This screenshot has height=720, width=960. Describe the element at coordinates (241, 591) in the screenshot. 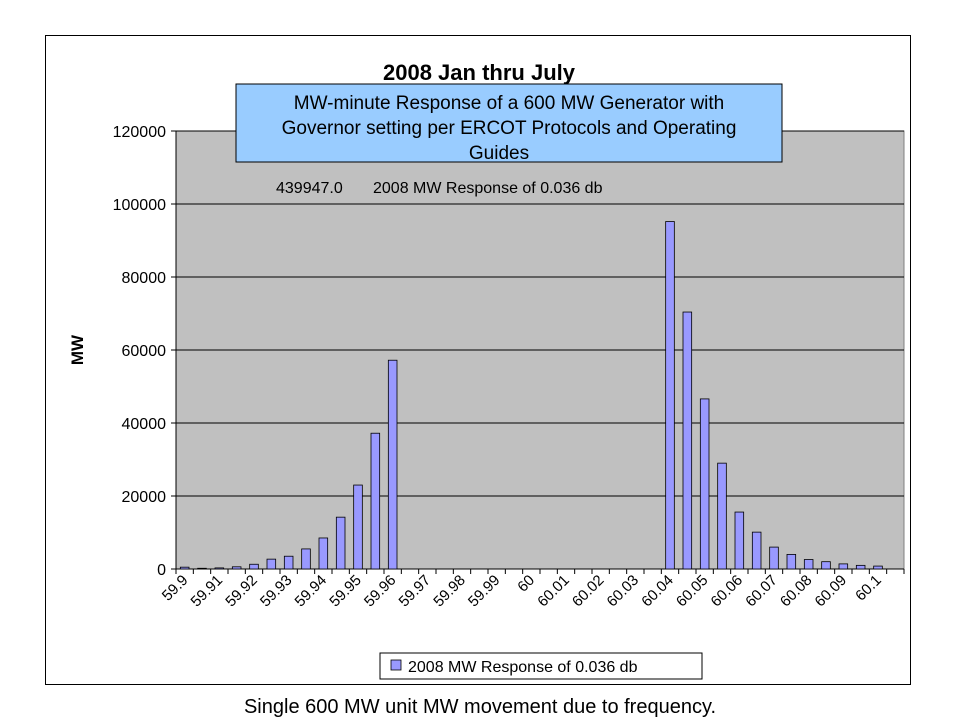

I see `x-tick-label: 59.92` at that location.